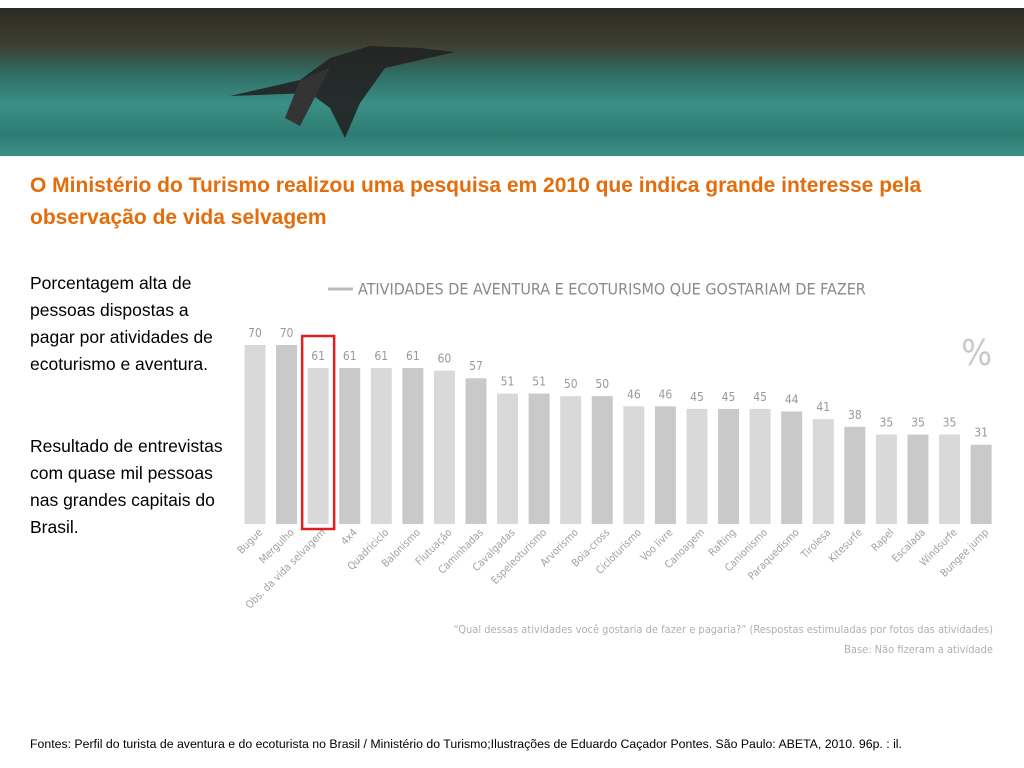  Describe the element at coordinates (823, 407) in the screenshot. I see `value-label: 41` at that location.